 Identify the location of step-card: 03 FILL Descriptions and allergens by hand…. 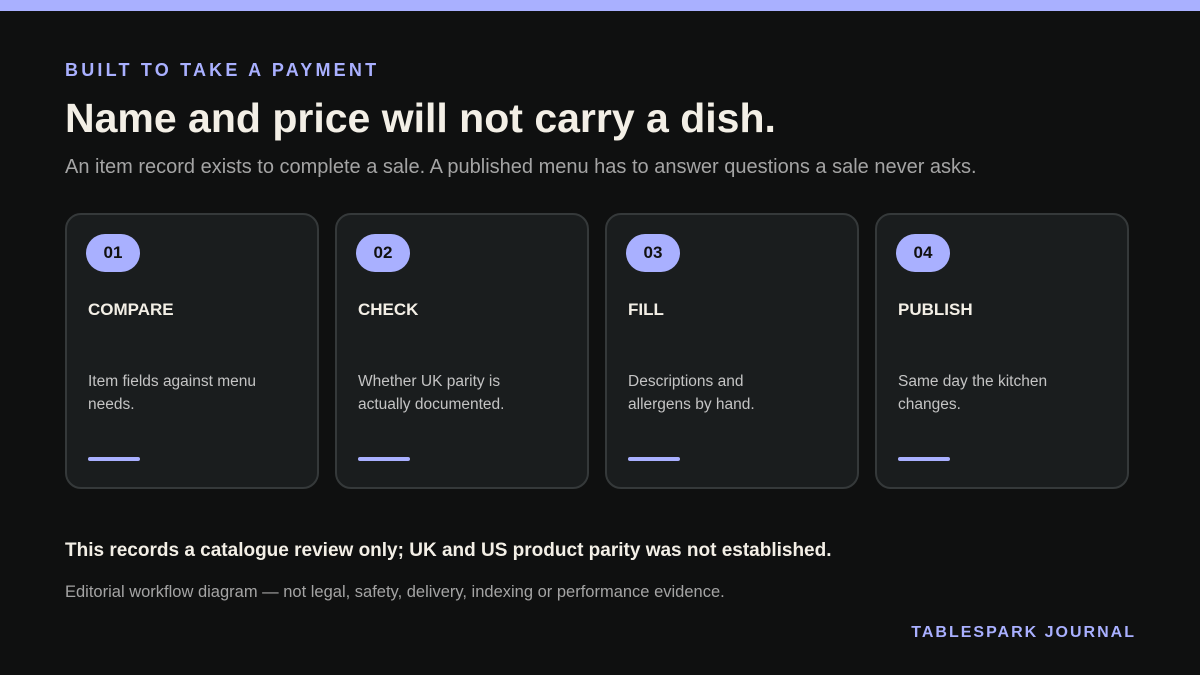
(732, 351).